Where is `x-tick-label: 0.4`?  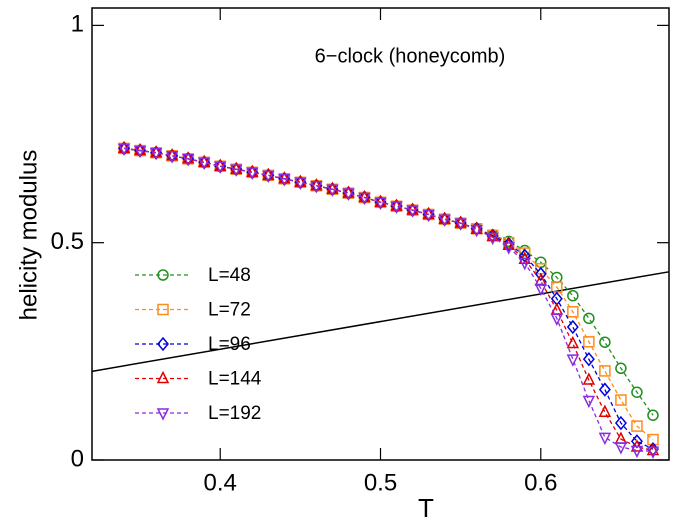 x-tick-label: 0.4 is located at coordinates (220, 482).